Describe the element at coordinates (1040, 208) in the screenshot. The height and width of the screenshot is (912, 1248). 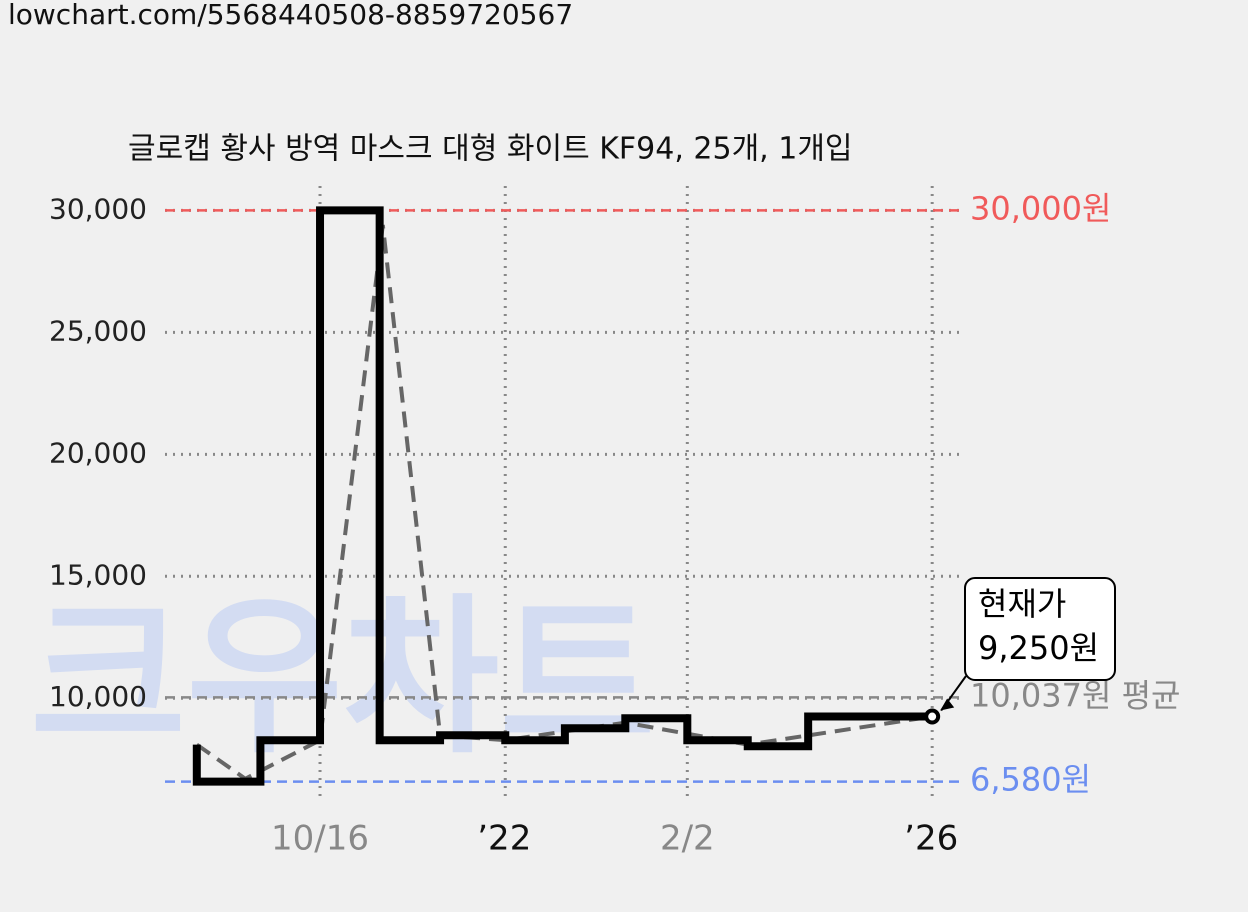
I see `reference-label: 30,000원` at that location.